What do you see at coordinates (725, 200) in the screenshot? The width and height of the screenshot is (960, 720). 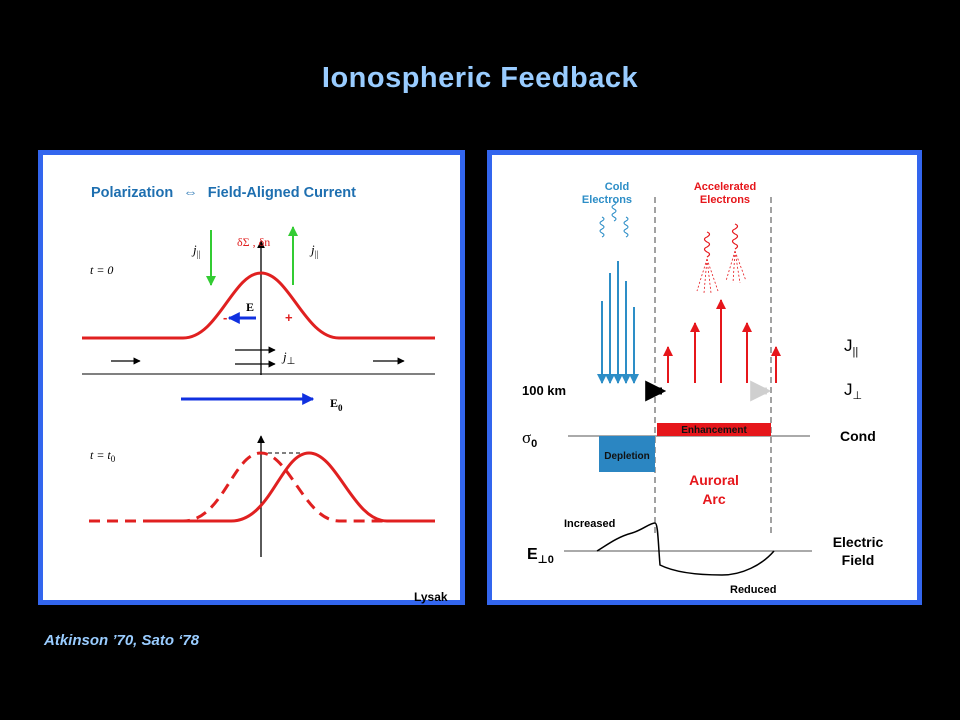 I see `accelerated-electrons-label-2: Electrons` at bounding box center [725, 200].